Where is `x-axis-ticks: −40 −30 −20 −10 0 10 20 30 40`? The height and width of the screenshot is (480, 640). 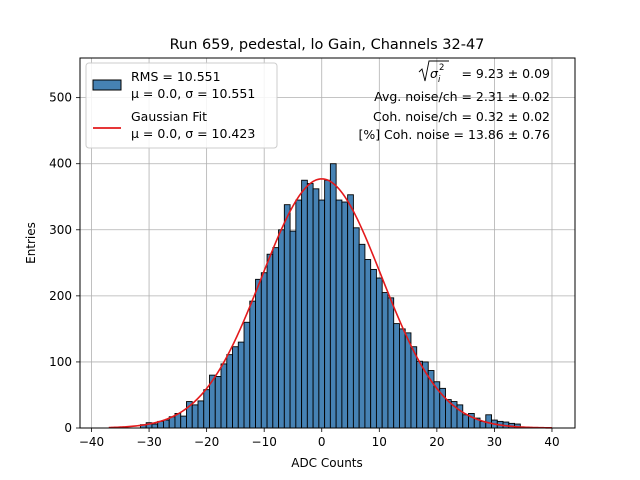 x-axis-ticks: −40 −30 −20 −10 0 10 20 30 40 is located at coordinates (319, 438).